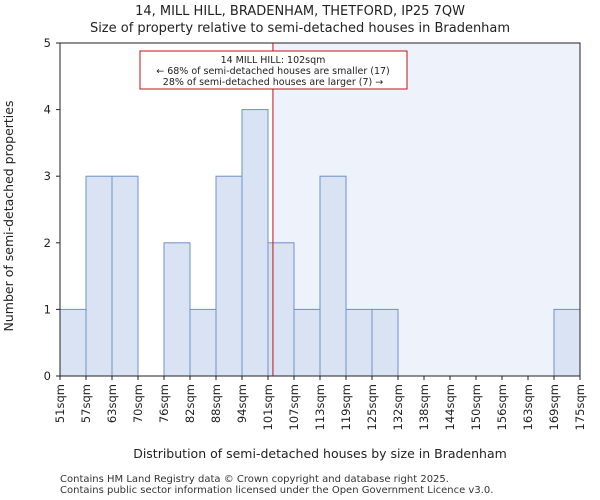  Describe the element at coordinates (372, 407) in the screenshot. I see `x-tick-label: 125sqm` at that location.